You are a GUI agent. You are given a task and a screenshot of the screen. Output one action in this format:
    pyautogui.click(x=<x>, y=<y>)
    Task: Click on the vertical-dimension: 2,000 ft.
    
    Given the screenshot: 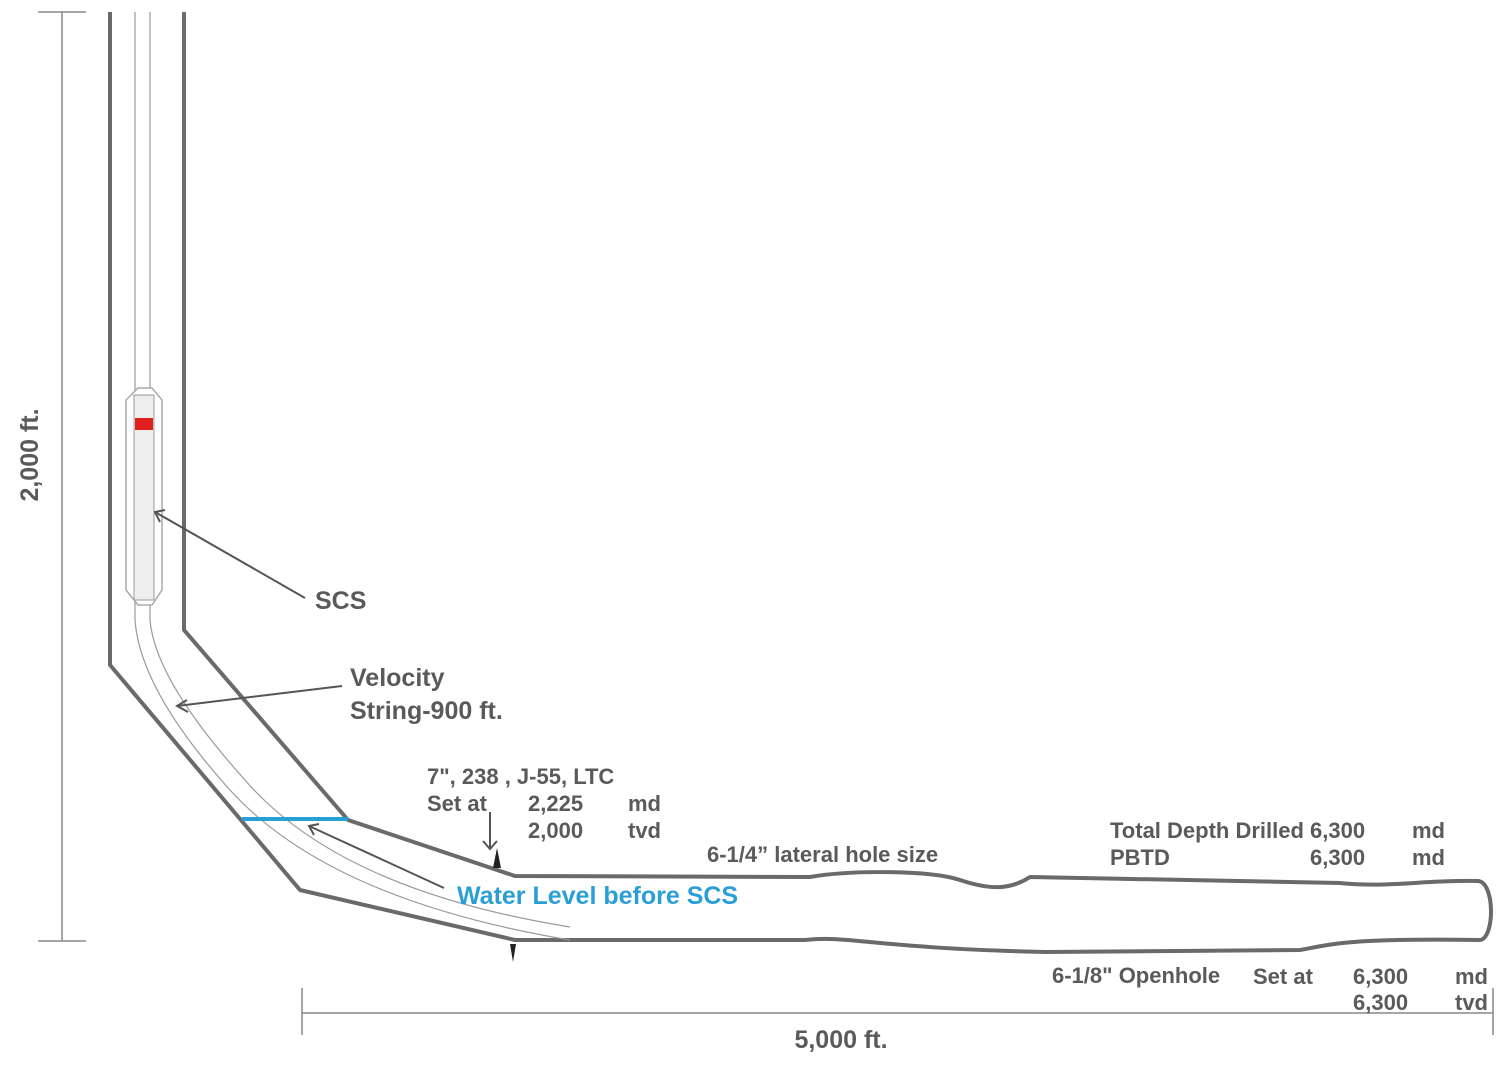 What is the action you would take?
    pyautogui.click(x=30, y=454)
    